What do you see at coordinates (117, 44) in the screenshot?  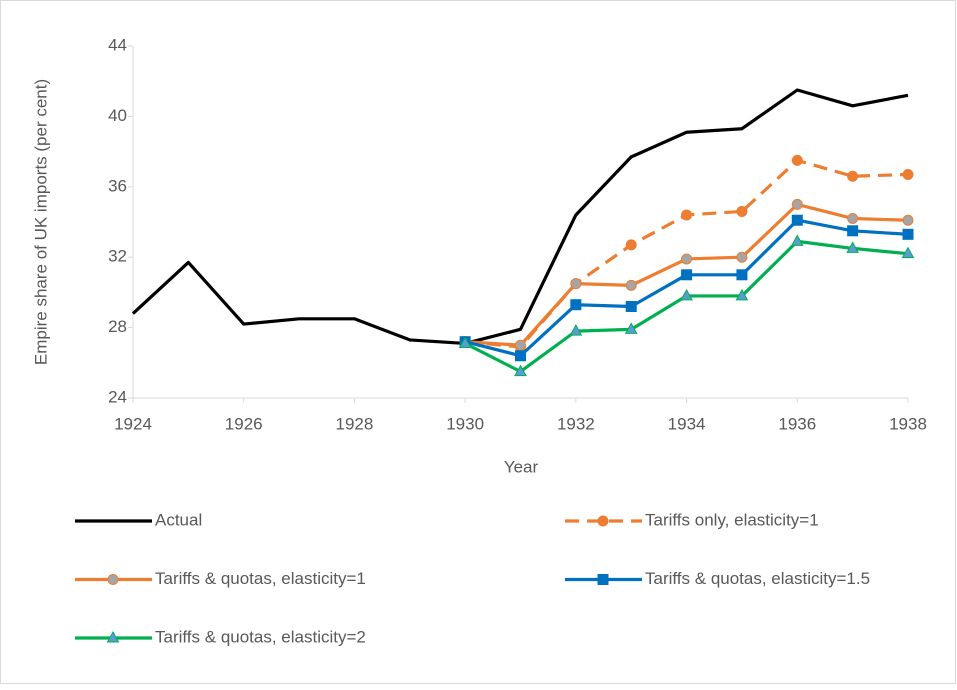 I see `y-tick-label: 44` at bounding box center [117, 44].